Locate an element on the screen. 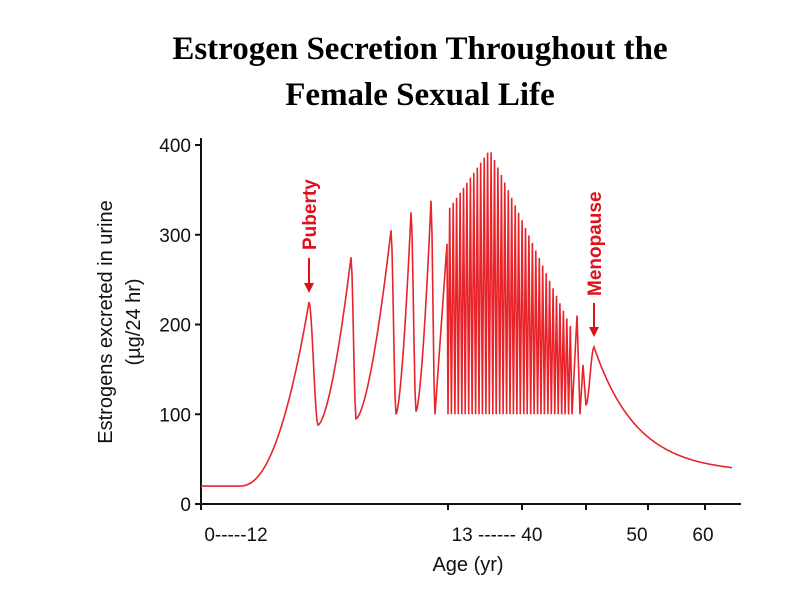 This screenshot has height=600, width=800. x-tick-label: 60 is located at coordinates (702, 535).